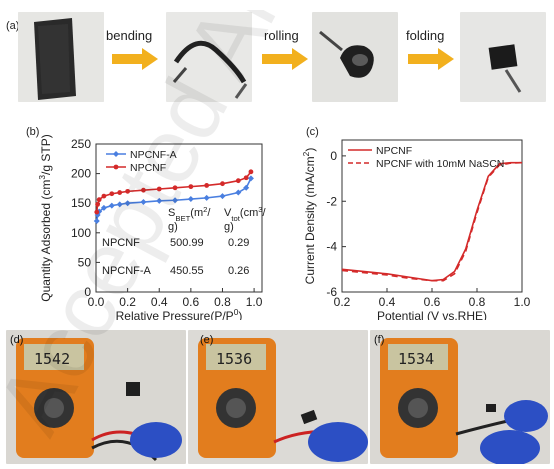 The height and width of the screenshot is (469, 554). What do you see at coordinates (81, 203) in the screenshot?
I see `y-tick-label: 150` at bounding box center [81, 203].